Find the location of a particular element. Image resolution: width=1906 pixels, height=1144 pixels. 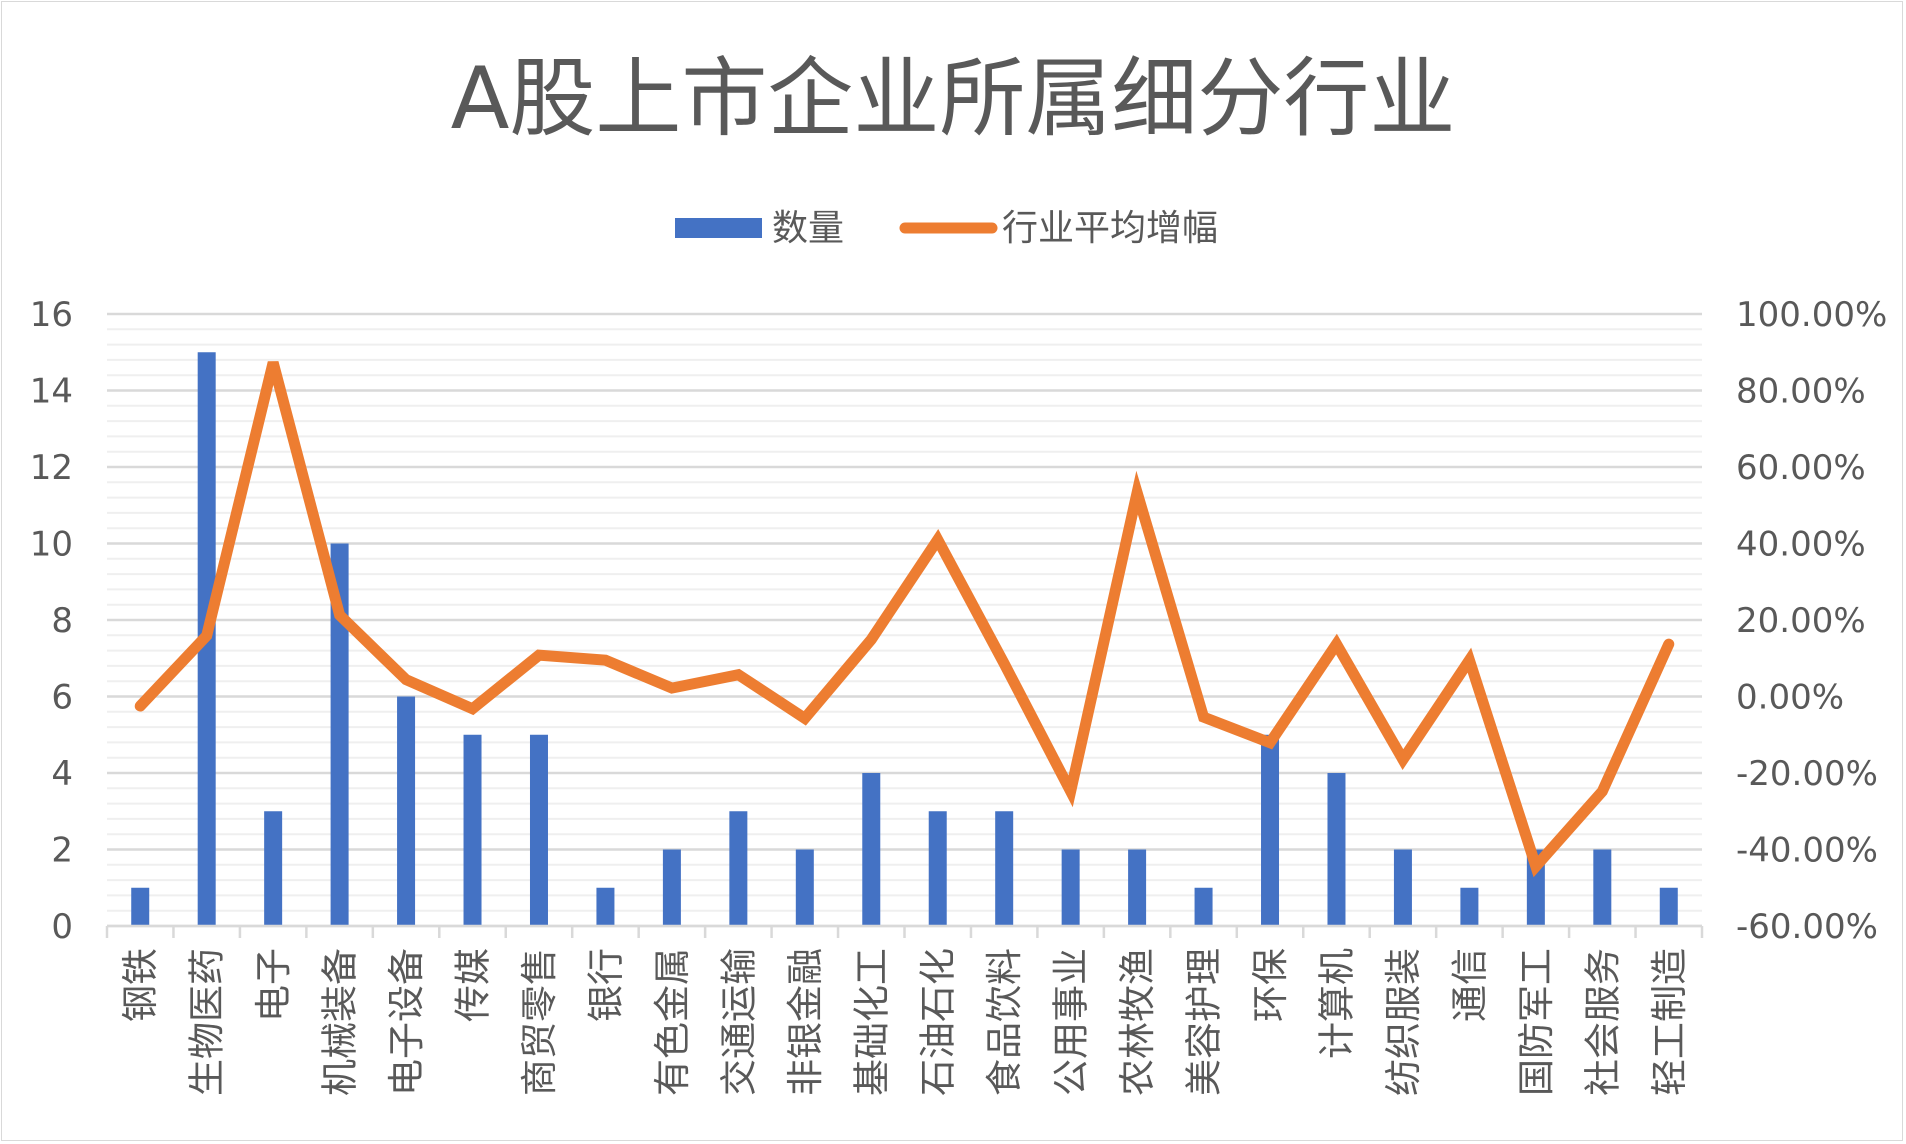

right-tick-label: 100.00% is located at coordinates (1811, 315).